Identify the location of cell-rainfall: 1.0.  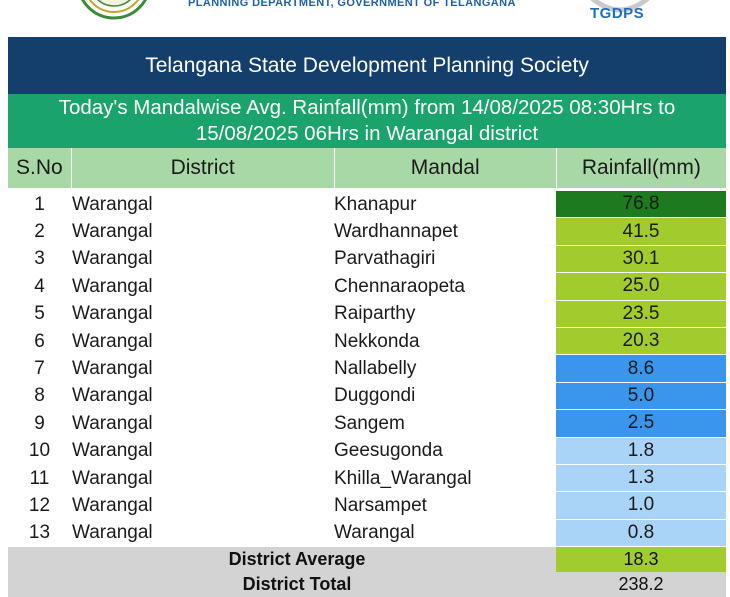
(641, 506).